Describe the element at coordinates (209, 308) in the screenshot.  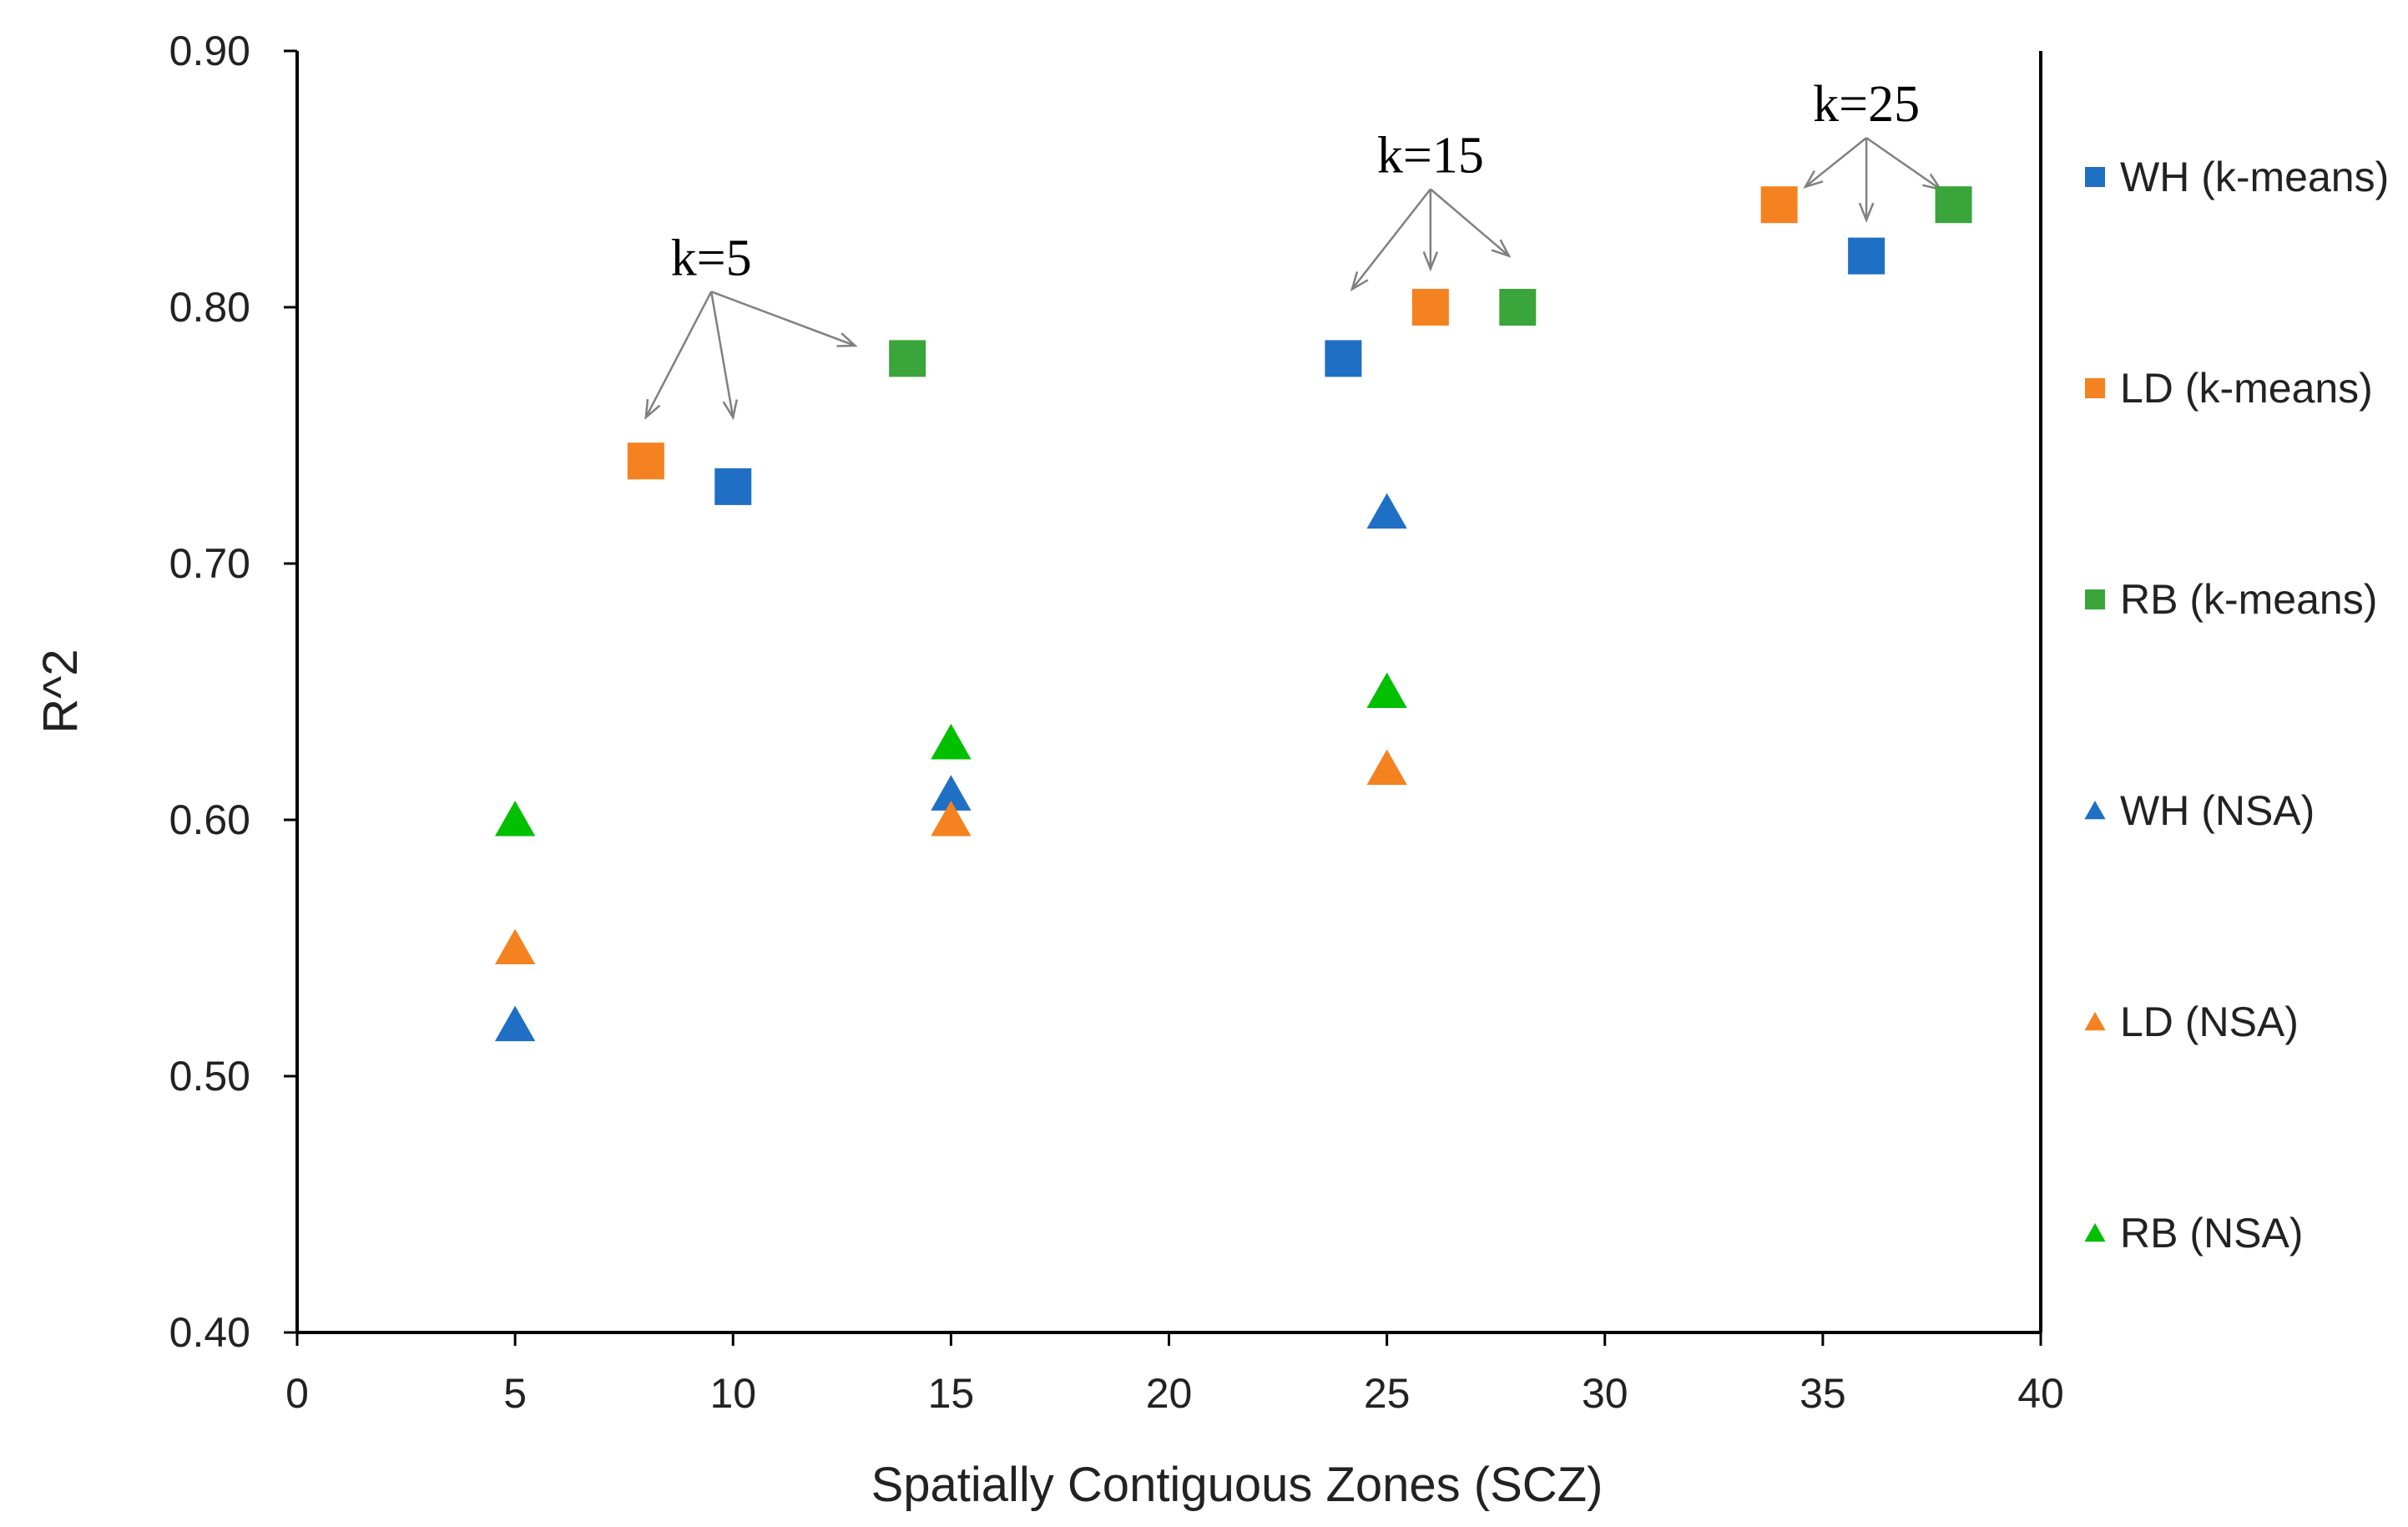
I see `y-tick-label: 0.80` at that location.